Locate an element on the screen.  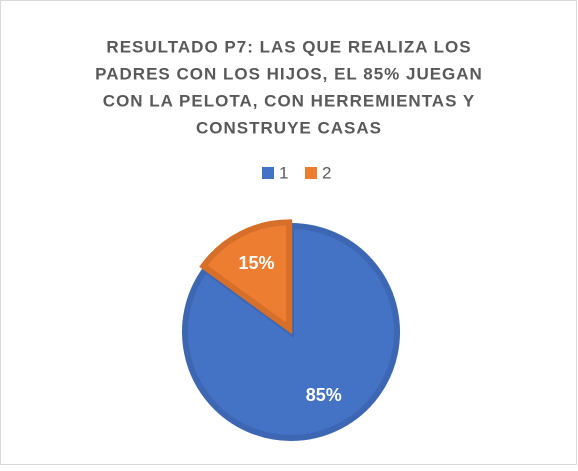
legend-label: 2 is located at coordinates (326, 172).